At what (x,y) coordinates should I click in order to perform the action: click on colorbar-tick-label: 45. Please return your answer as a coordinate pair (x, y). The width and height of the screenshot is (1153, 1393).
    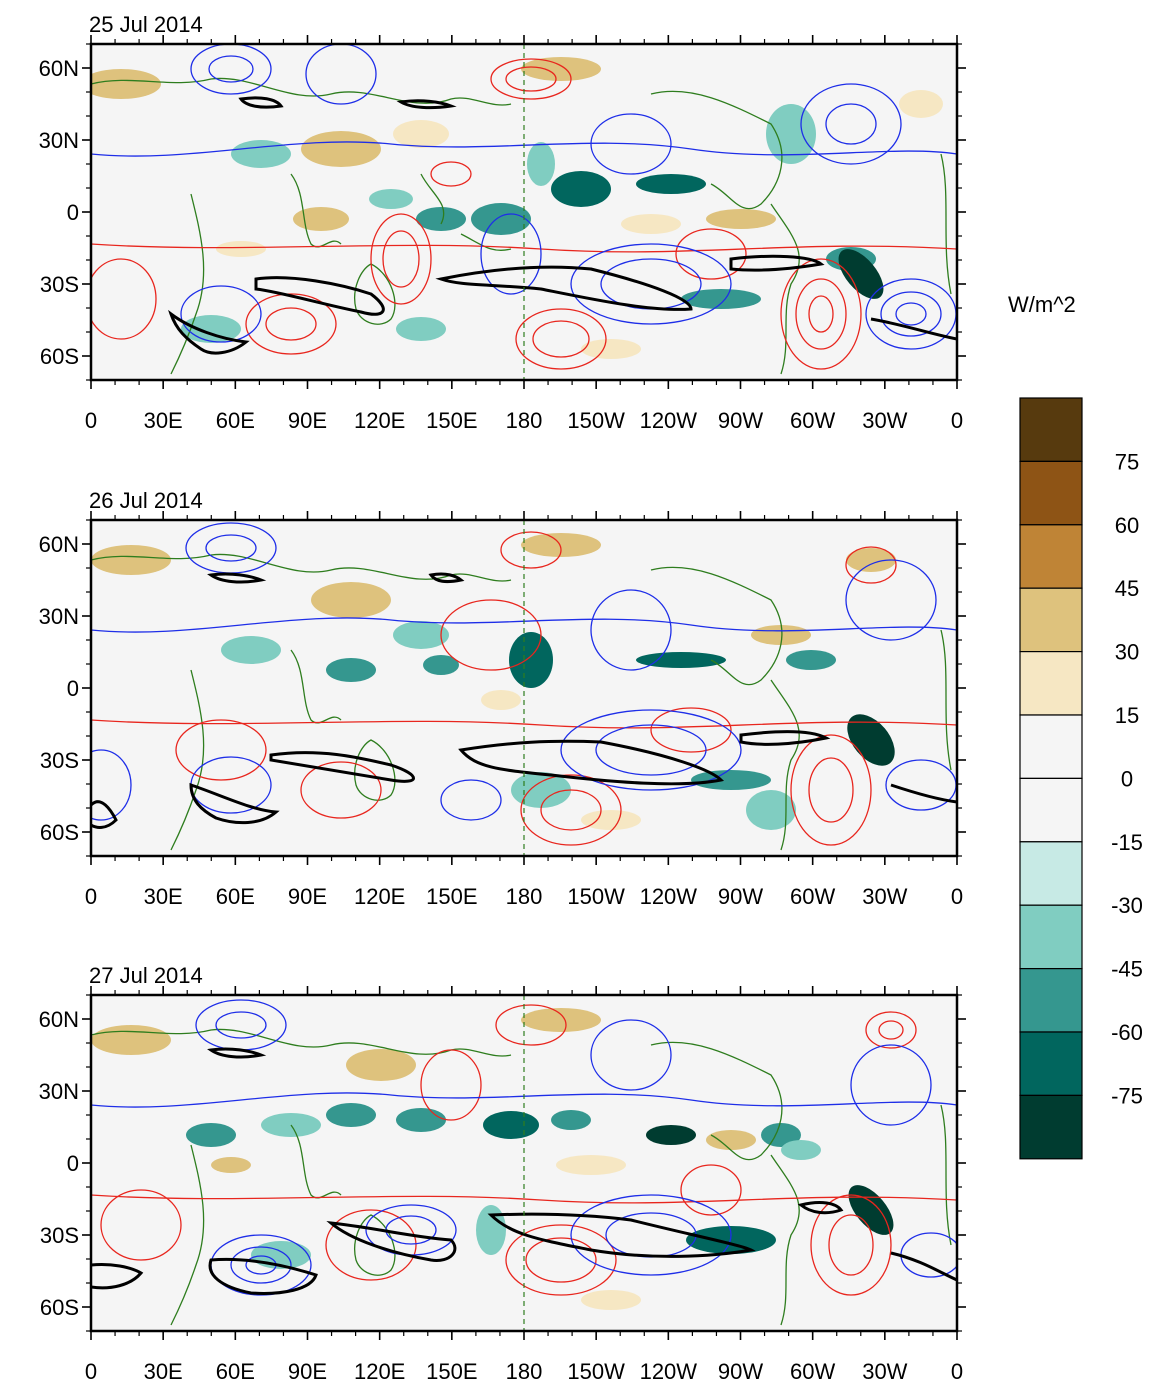
    Looking at the image, I should click on (1127, 588).